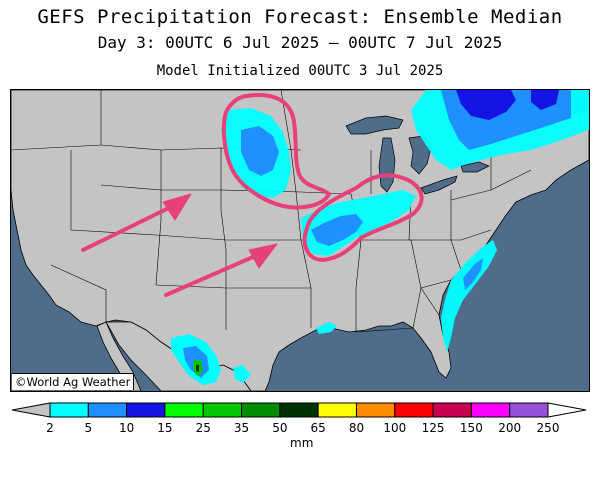 The image size is (600, 486). I want to click on outline-northern-plains, so click(276, 151).